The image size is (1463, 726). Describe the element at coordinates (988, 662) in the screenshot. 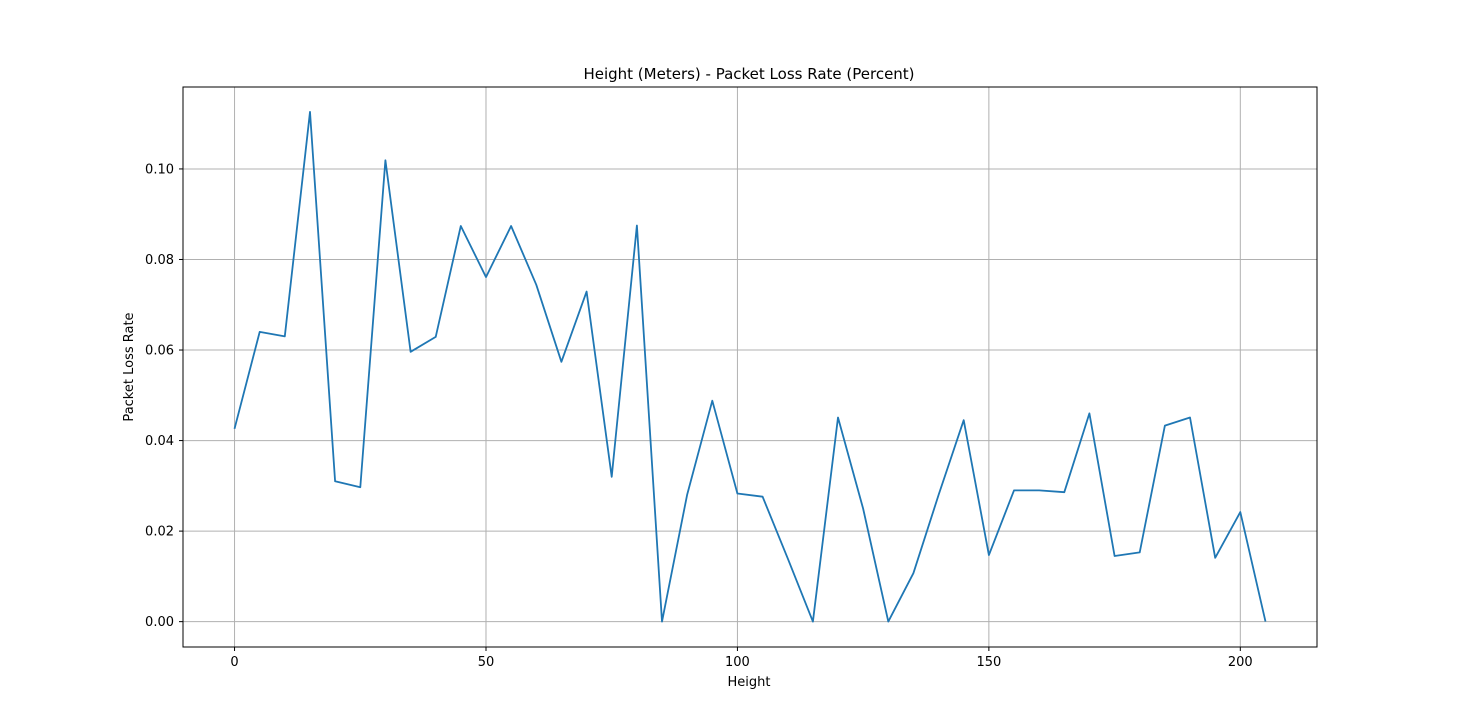

I see `x-tick-label: 150` at that location.